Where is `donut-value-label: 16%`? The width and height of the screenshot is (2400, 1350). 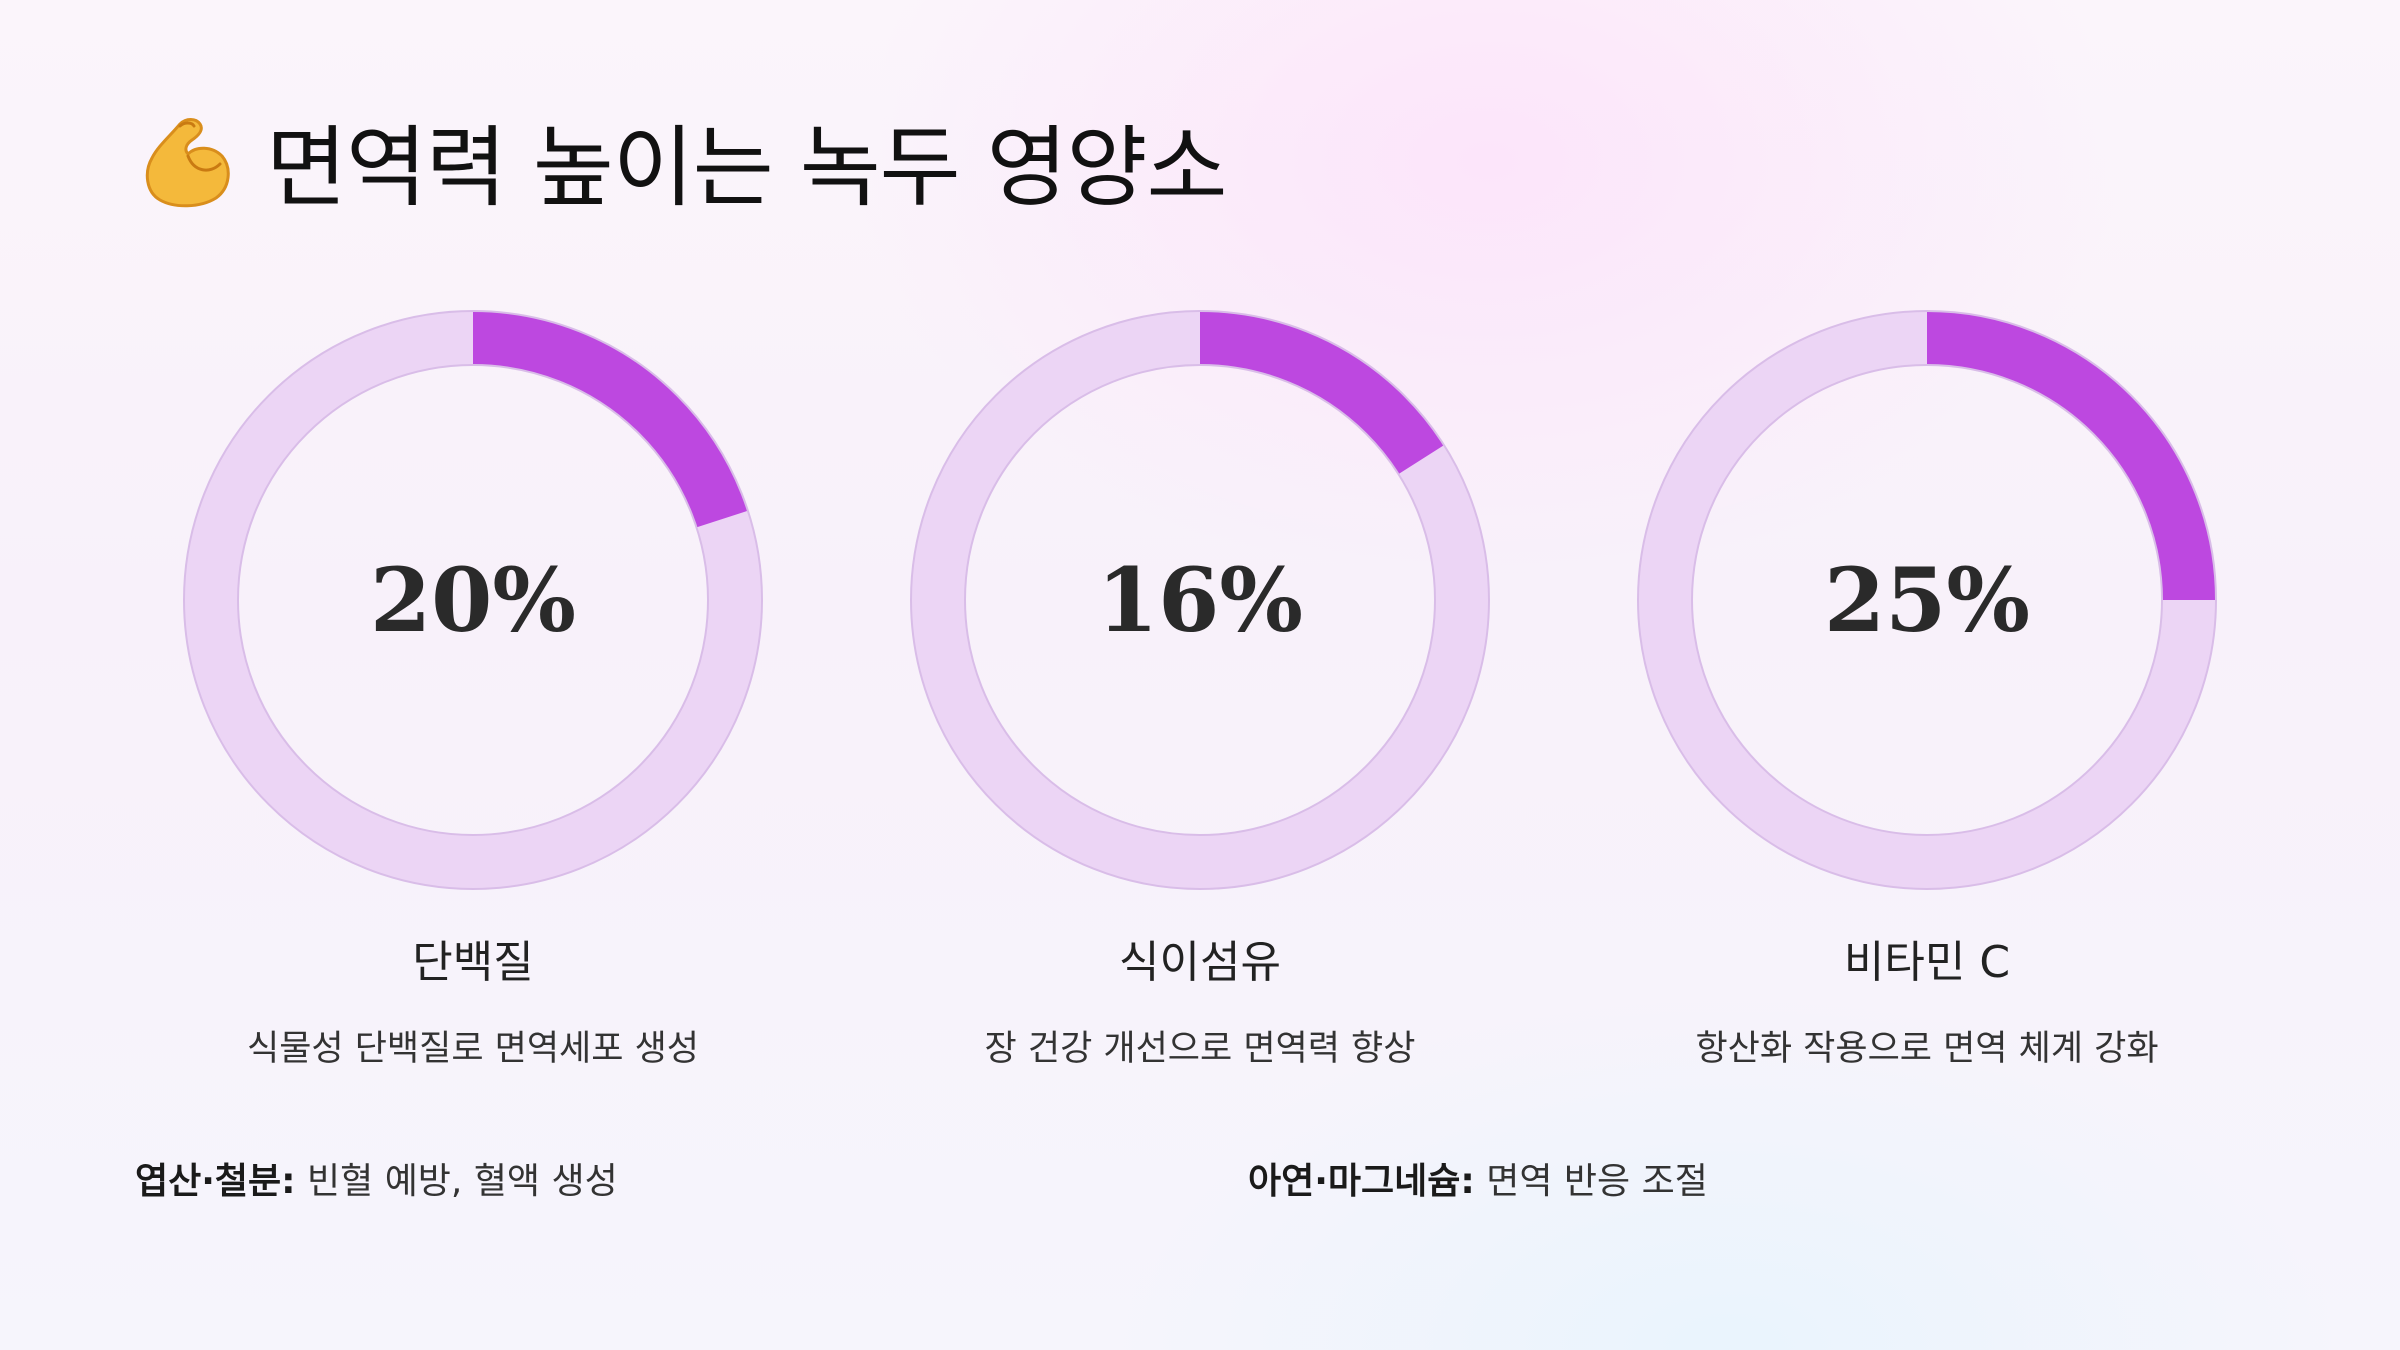 donut-value-label: 16% is located at coordinates (1200, 600).